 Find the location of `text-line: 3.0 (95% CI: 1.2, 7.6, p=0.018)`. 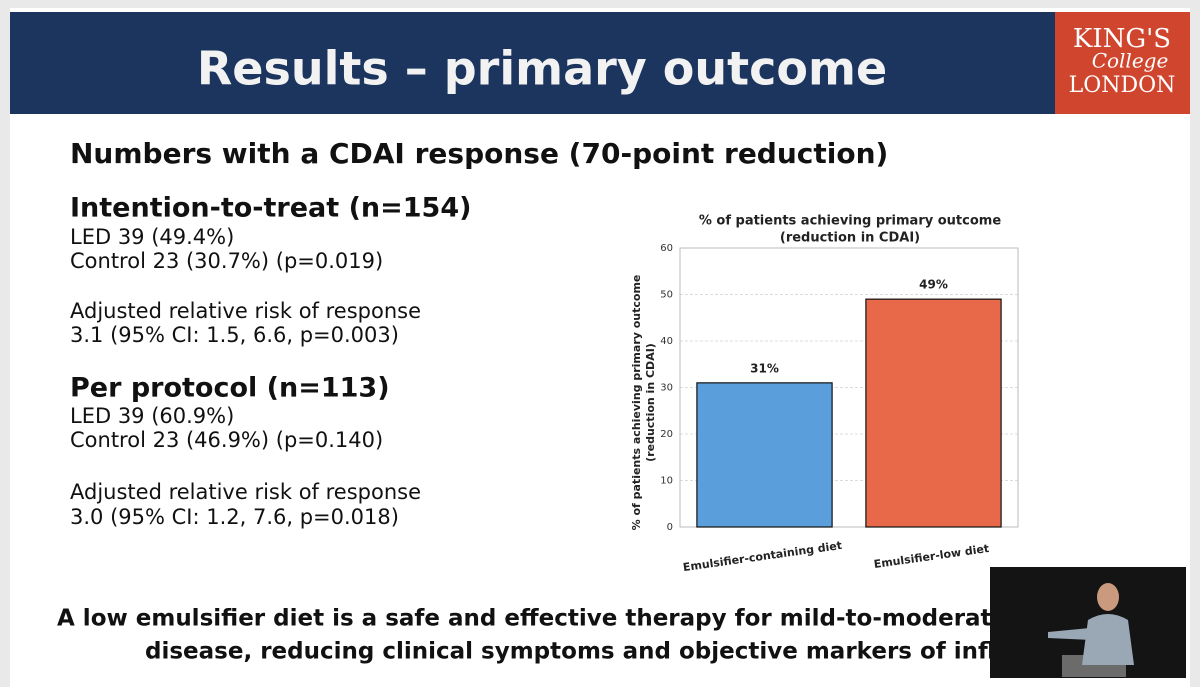

text-line: 3.0 (95% CI: 1.2, 7.6, p=0.018) is located at coordinates (234, 517).